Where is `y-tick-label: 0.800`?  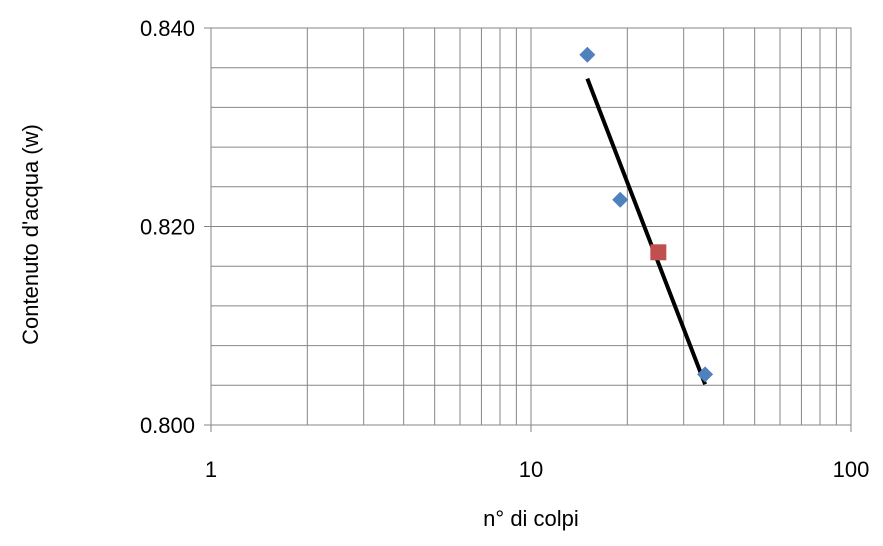 y-tick-label: 0.800 is located at coordinates (167, 425).